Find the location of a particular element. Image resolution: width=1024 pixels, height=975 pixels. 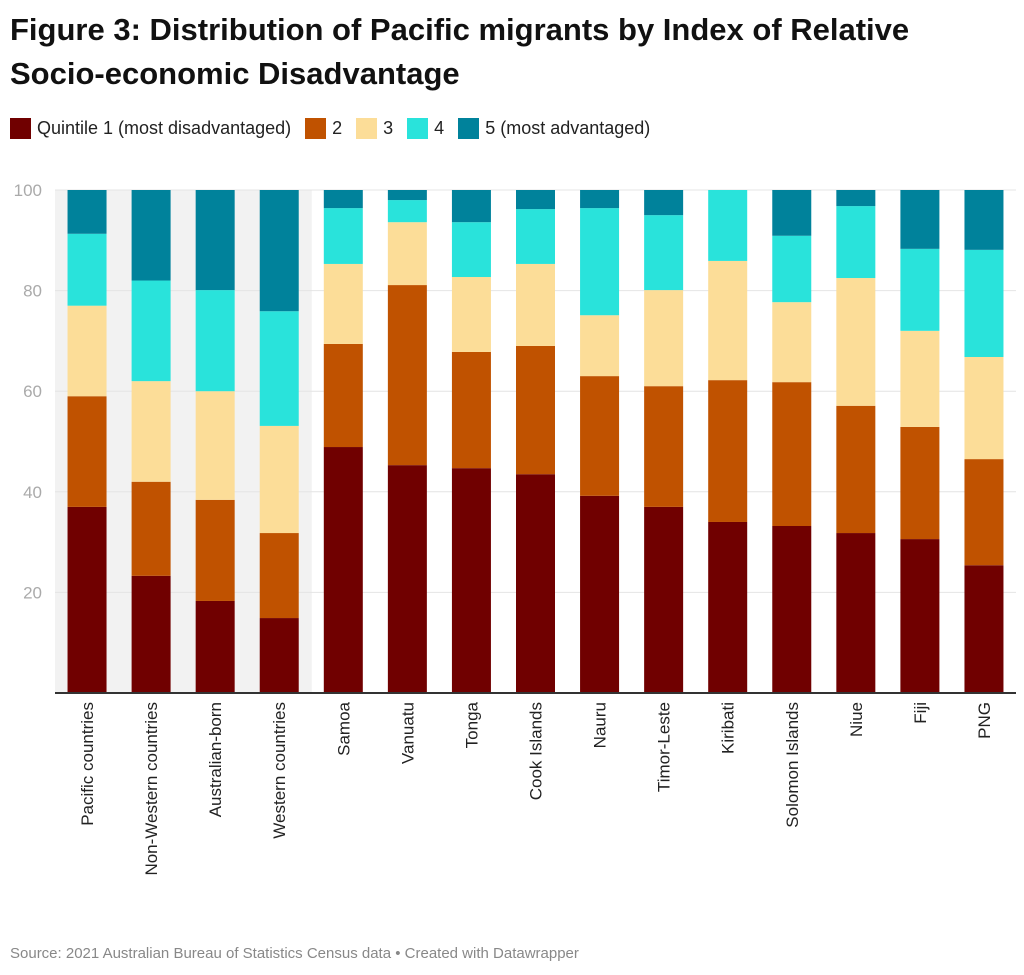

y-tick-label: 20 is located at coordinates (32, 592).